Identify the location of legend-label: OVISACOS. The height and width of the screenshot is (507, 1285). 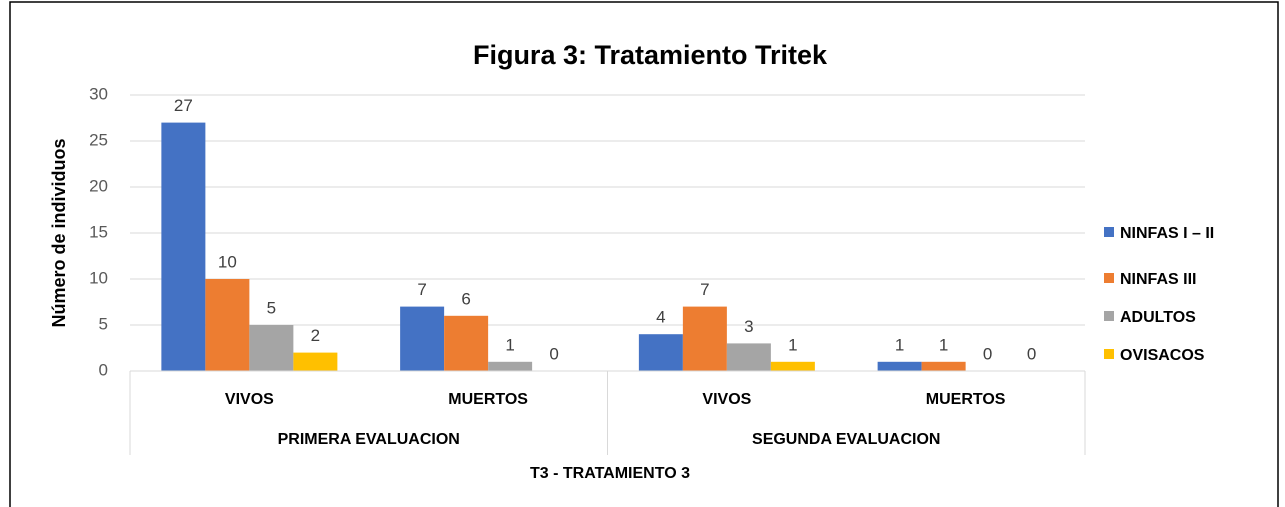
(1162, 355).